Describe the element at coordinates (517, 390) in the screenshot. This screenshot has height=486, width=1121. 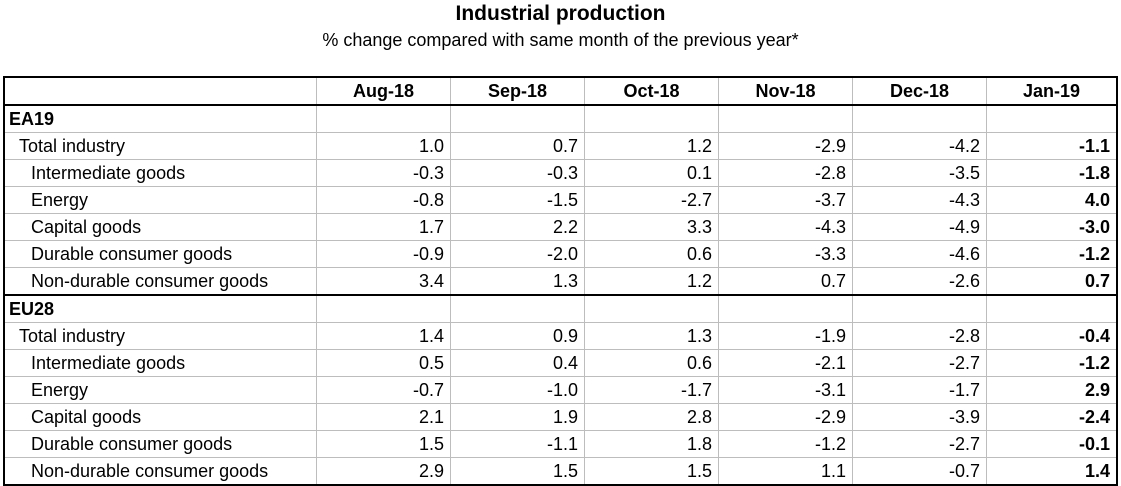
I see `value-cell: -1.0` at that location.